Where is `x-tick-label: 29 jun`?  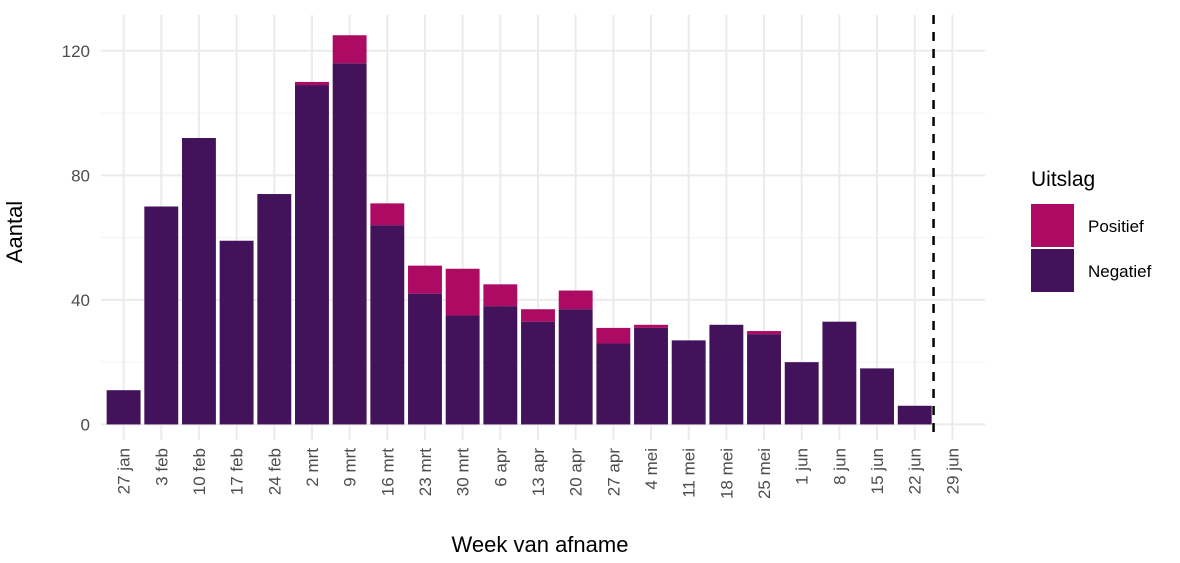 x-tick-label: 29 jun is located at coordinates (952, 471).